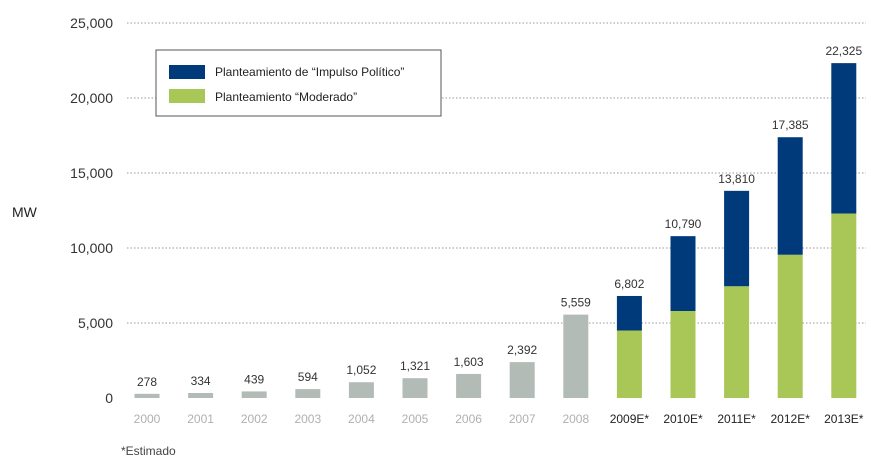 The image size is (871, 459). I want to click on footnote: *Estimado, so click(148, 451).